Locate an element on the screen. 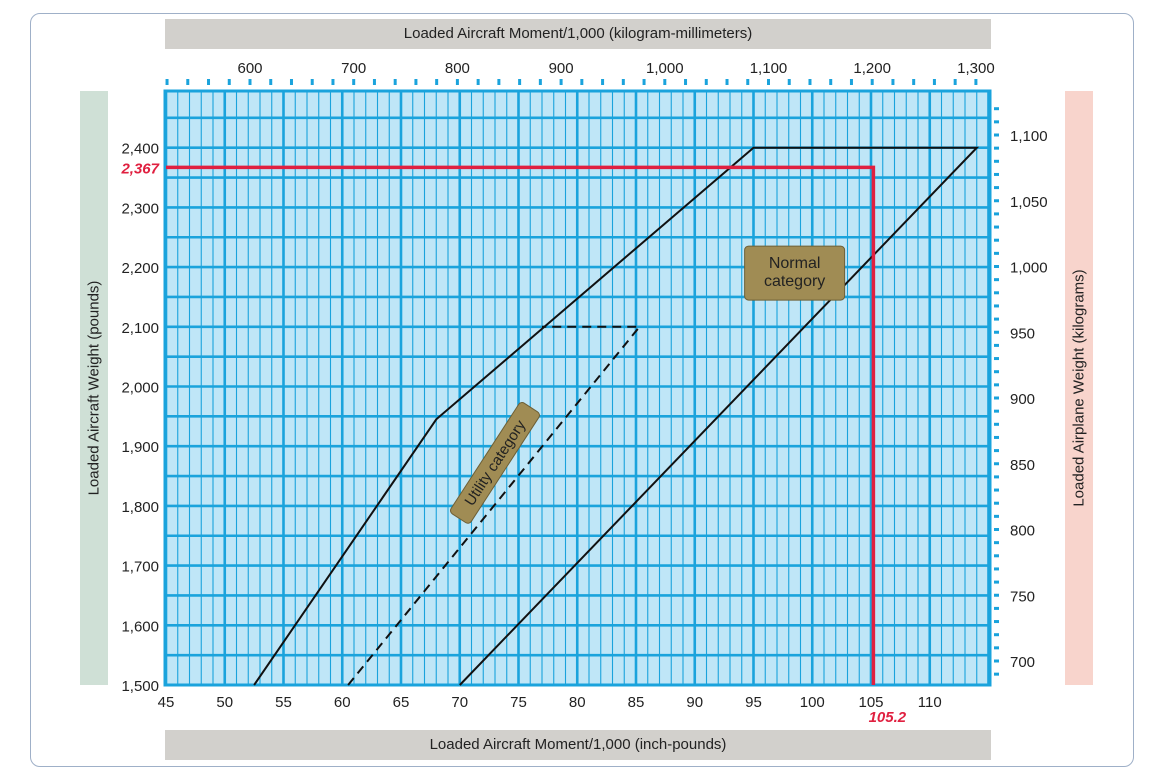  y-tick-label: 2,400 is located at coordinates (140, 149).